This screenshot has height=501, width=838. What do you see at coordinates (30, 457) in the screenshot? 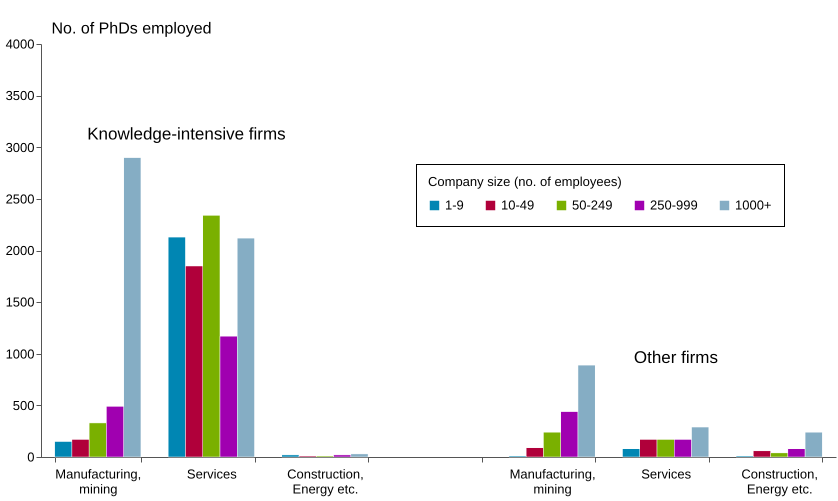
I see `y-tick-label: 0` at bounding box center [30, 457].